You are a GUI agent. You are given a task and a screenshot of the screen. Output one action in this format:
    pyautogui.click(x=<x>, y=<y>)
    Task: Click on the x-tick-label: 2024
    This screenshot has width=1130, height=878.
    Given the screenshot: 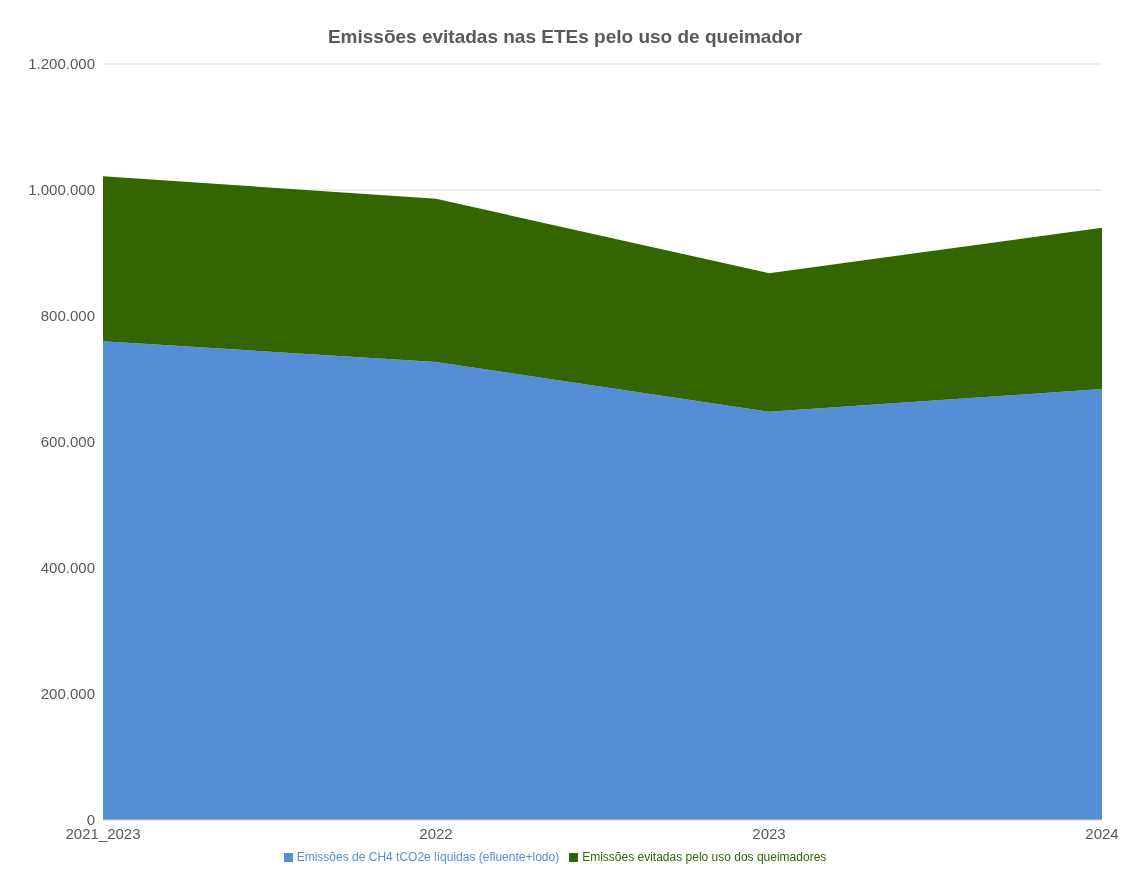 What is the action you would take?
    pyautogui.click(x=1102, y=833)
    